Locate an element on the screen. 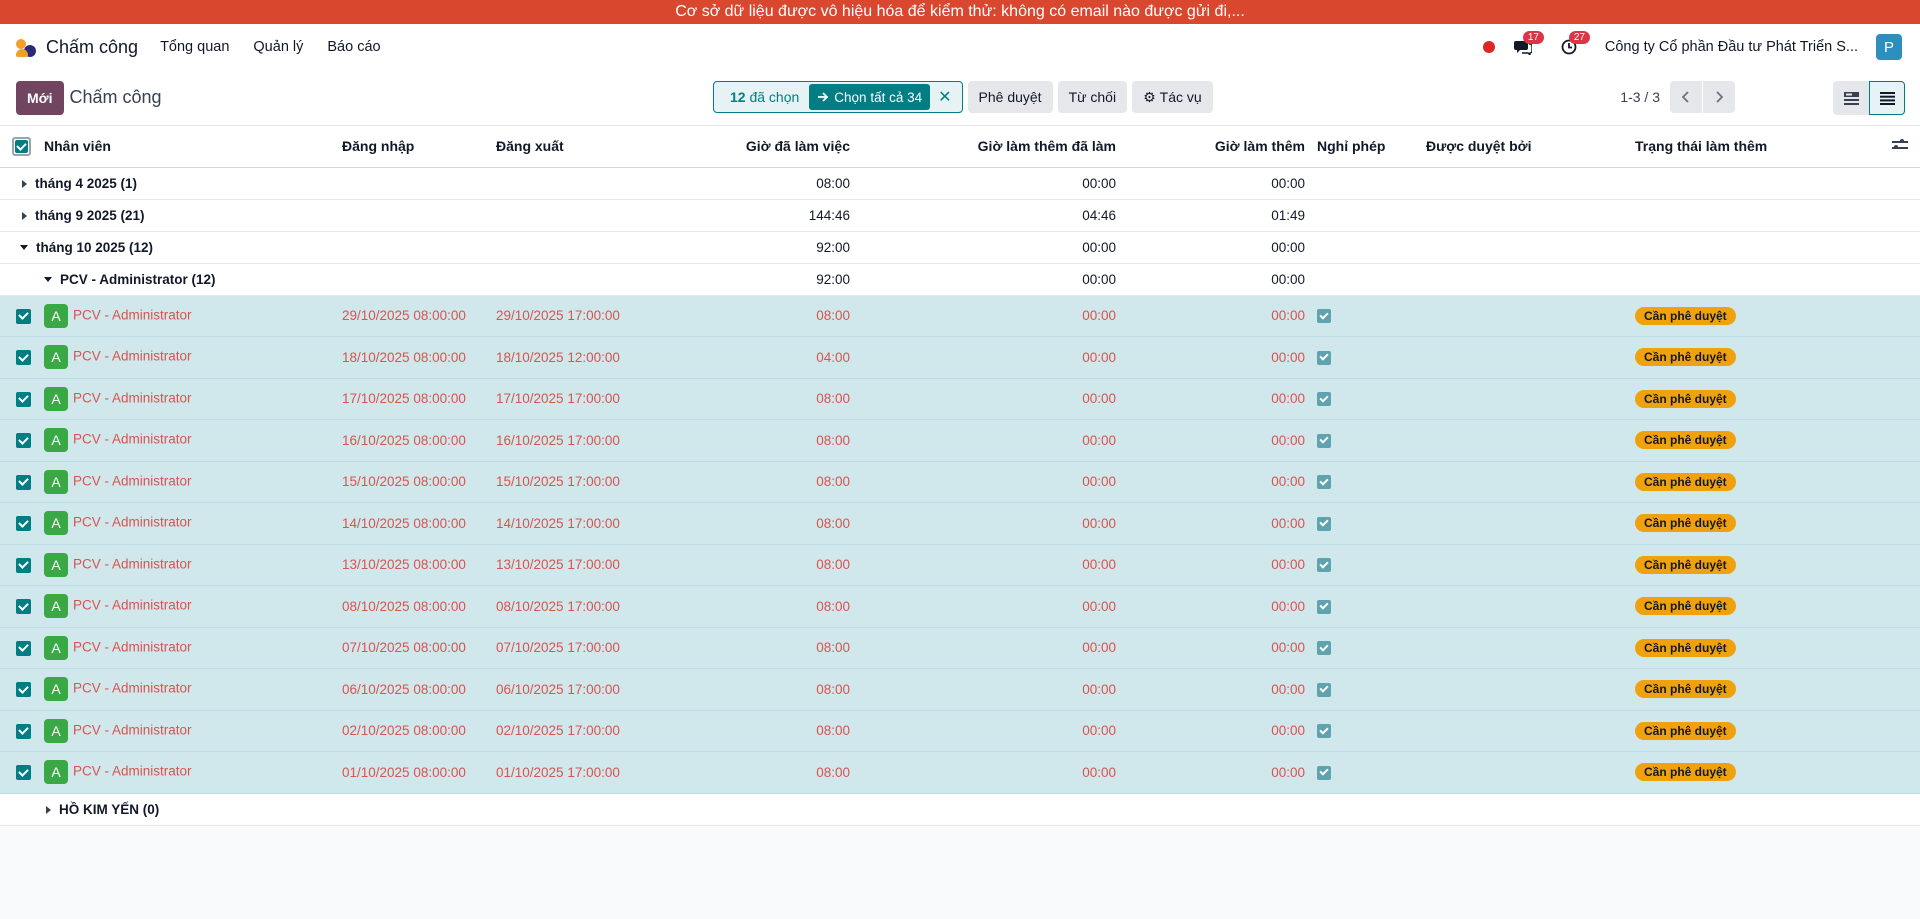 This screenshot has height=919, width=1920. check-out-cell: 16/10/2025 17:00:00 is located at coordinates (572, 440).